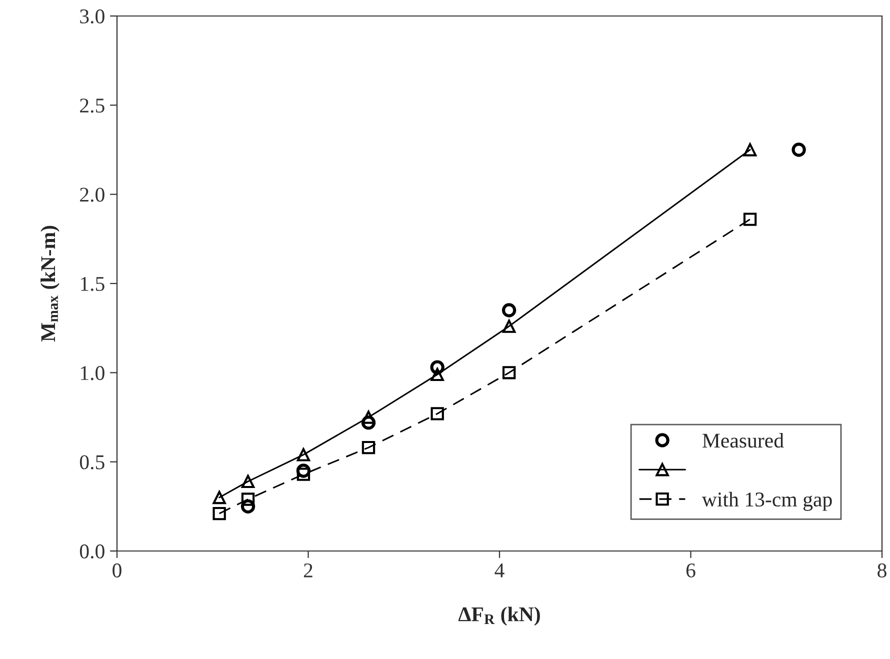 The image size is (890, 659). What do you see at coordinates (308, 570) in the screenshot?
I see `x-tick-label: 2` at bounding box center [308, 570].